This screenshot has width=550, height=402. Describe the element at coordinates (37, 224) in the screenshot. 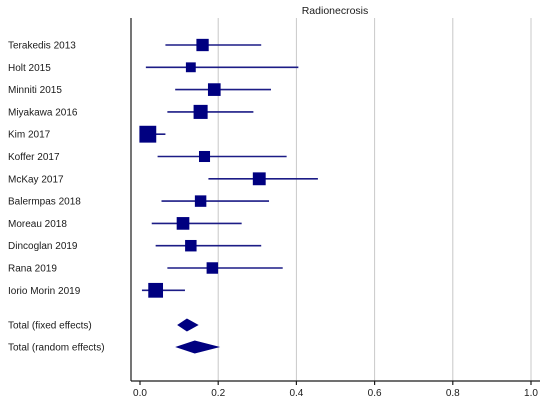

I see `study-label-8: Moreau 2018` at that location.